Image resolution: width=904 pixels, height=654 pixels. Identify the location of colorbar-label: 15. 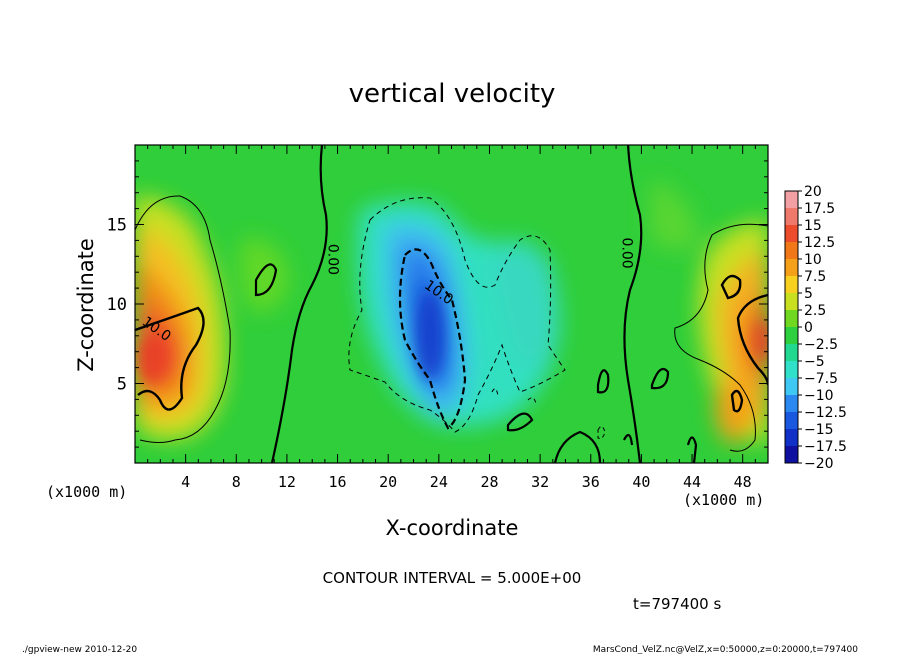
(813, 226).